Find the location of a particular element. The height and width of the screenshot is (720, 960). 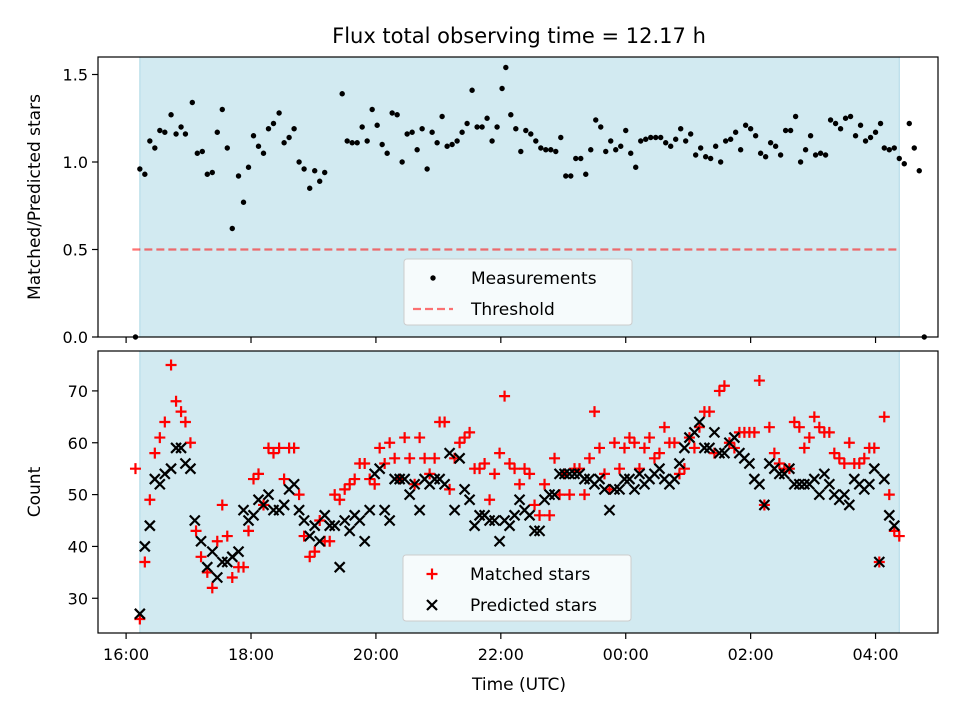

y-tick-label: 1.0 is located at coordinates (75, 162).